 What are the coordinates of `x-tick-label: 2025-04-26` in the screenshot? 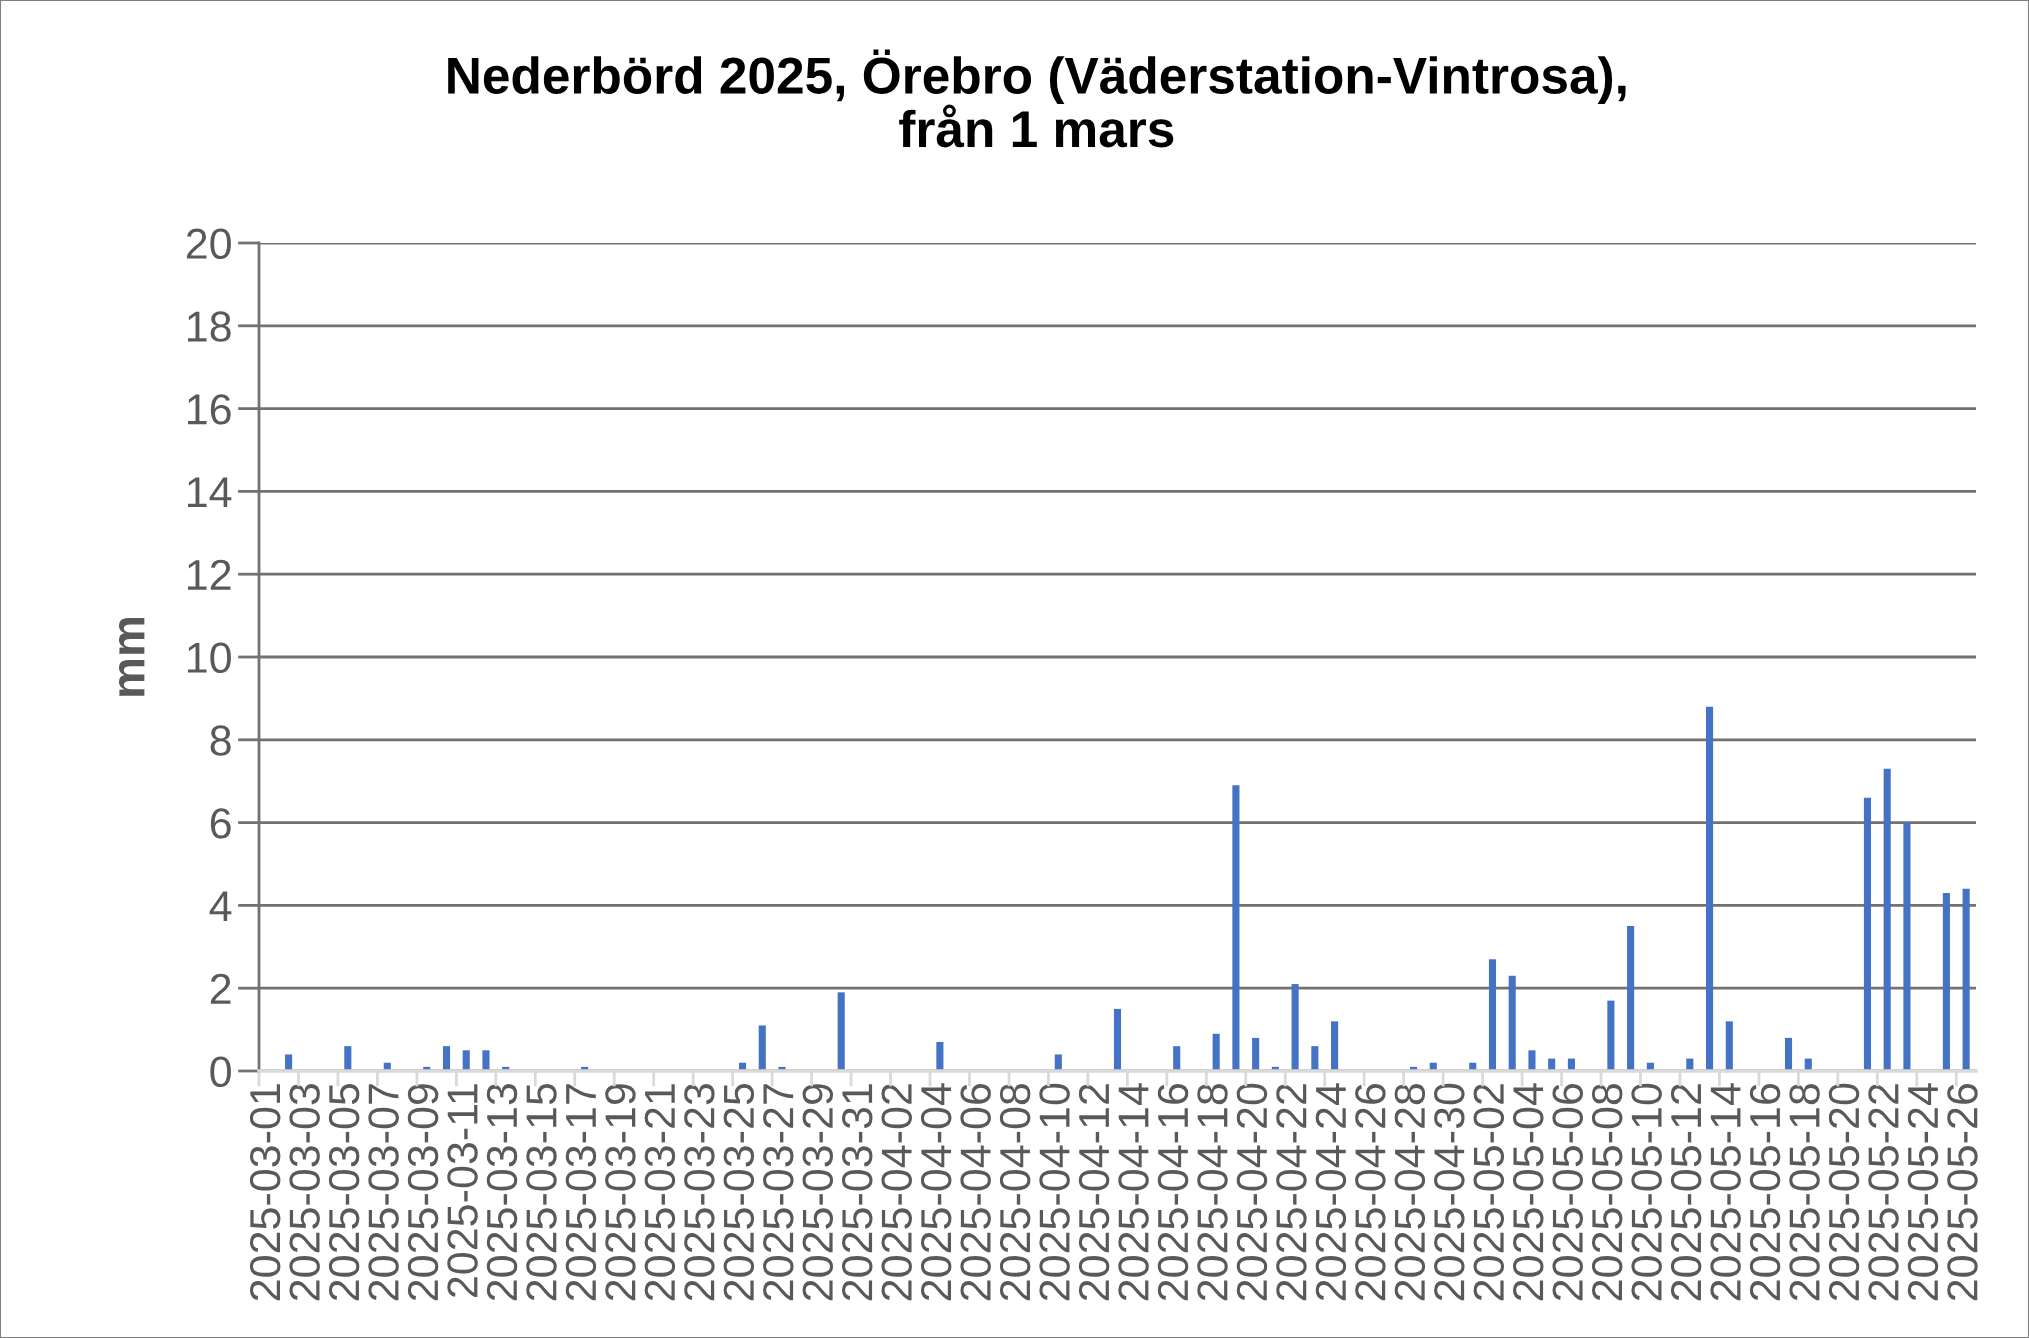 It's located at (1370, 1192).